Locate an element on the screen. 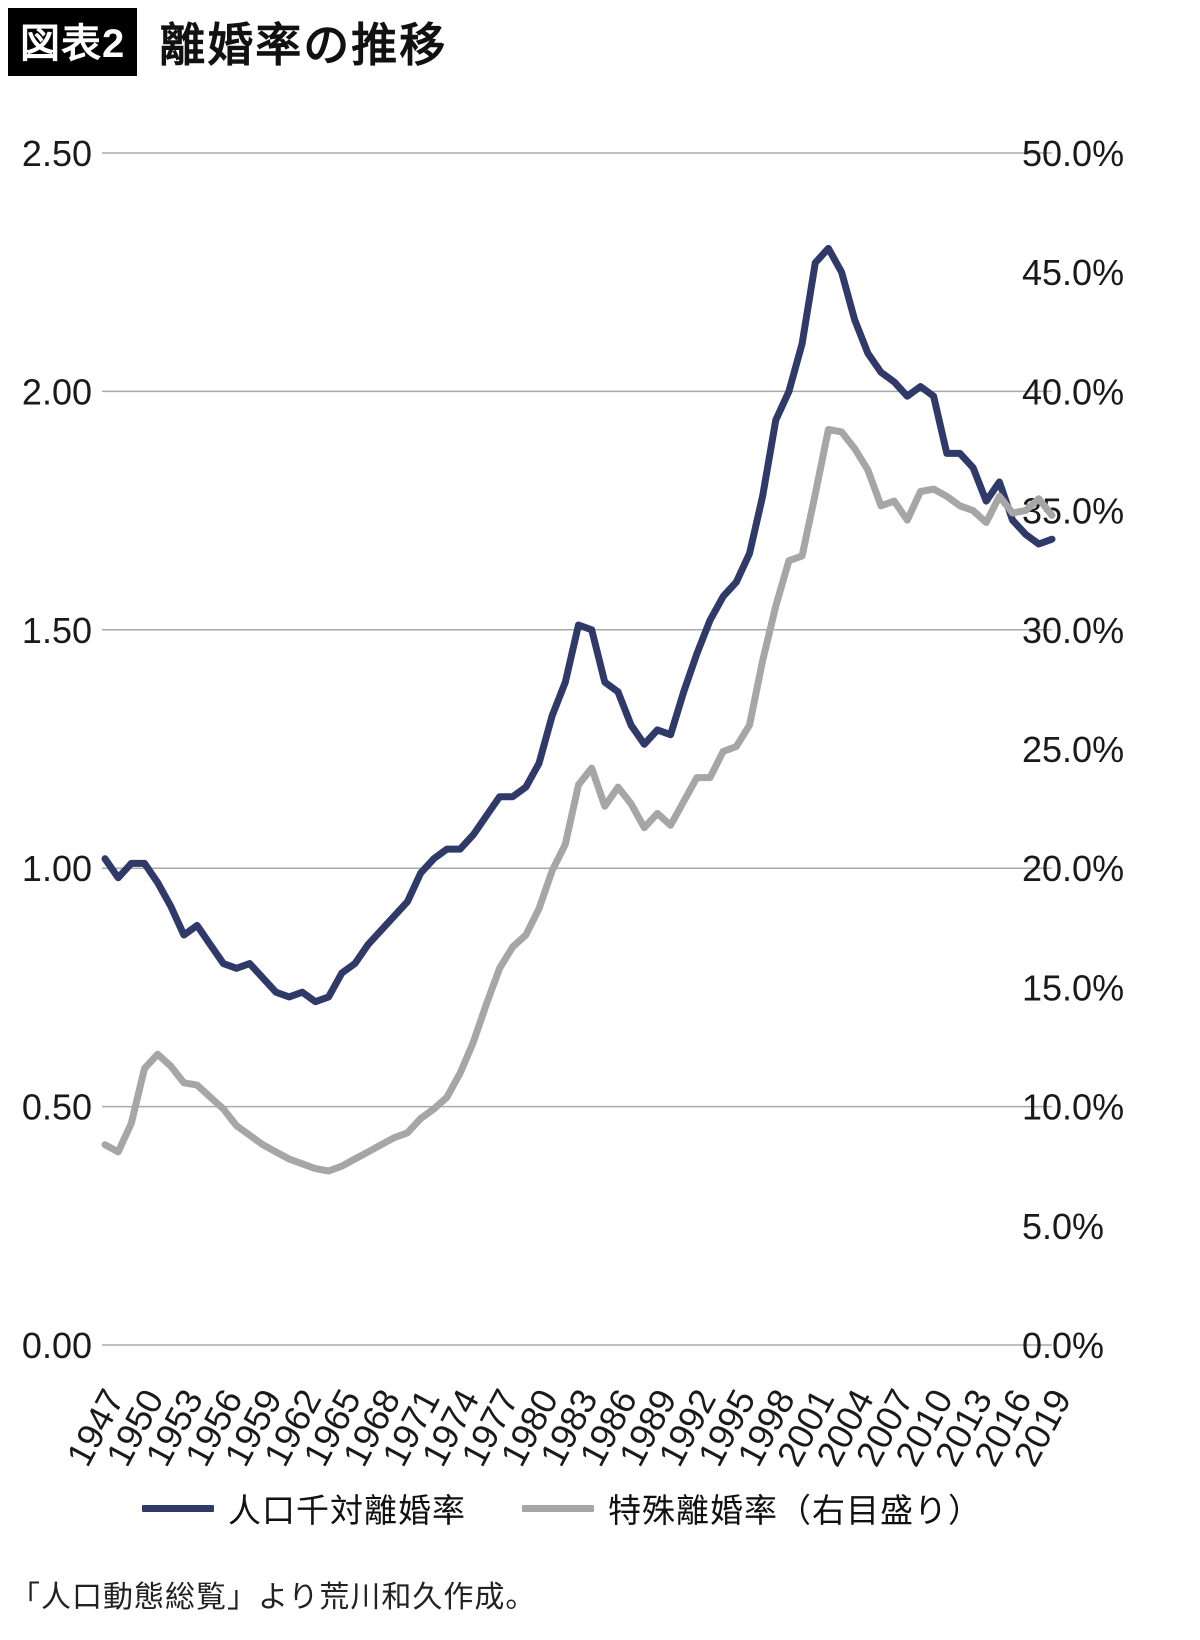  svg-text: 2.00 is located at coordinates (57, 391).